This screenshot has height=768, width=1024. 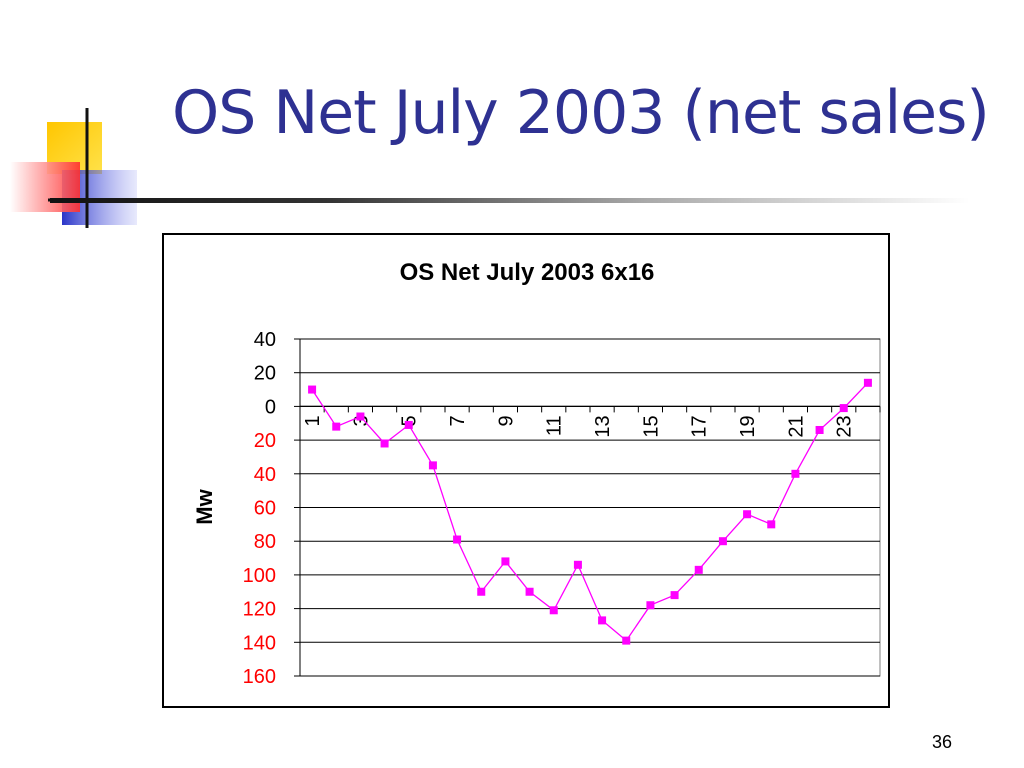 I want to click on x-tick-label: 11, so click(x=555, y=425).